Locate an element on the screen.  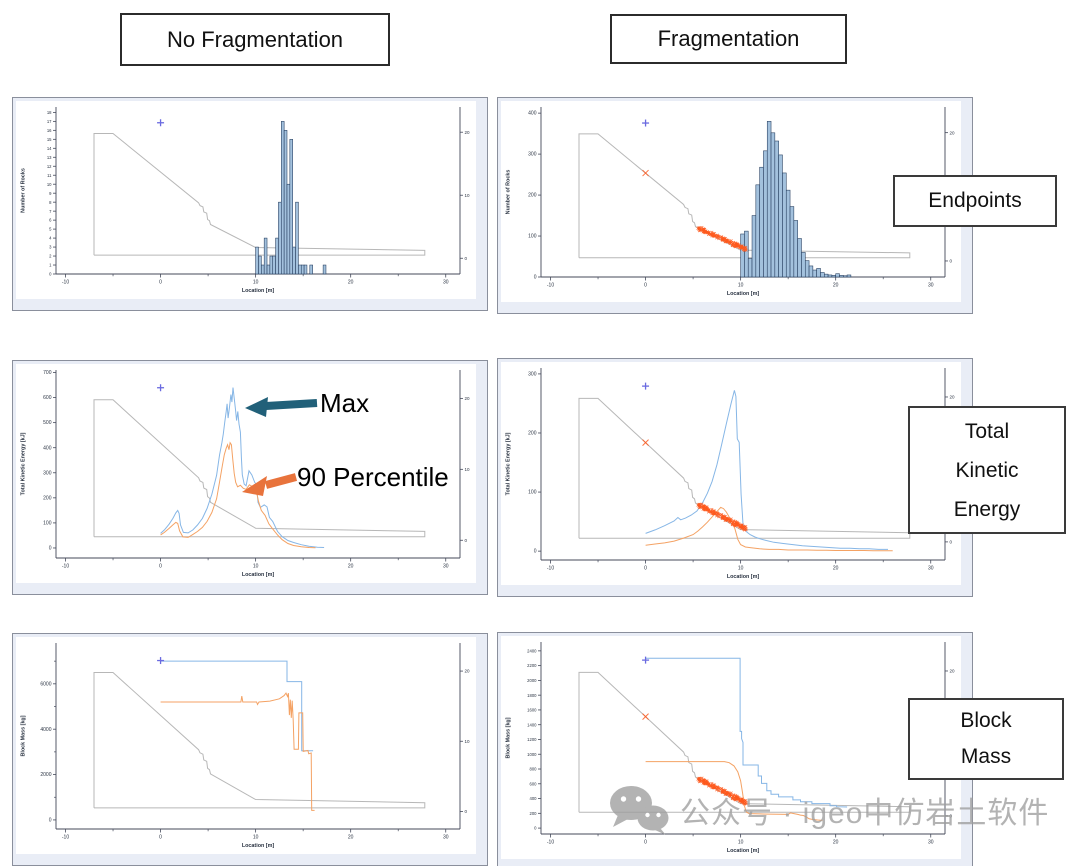
svg-text: 1800 is located at coordinates (532, 695).